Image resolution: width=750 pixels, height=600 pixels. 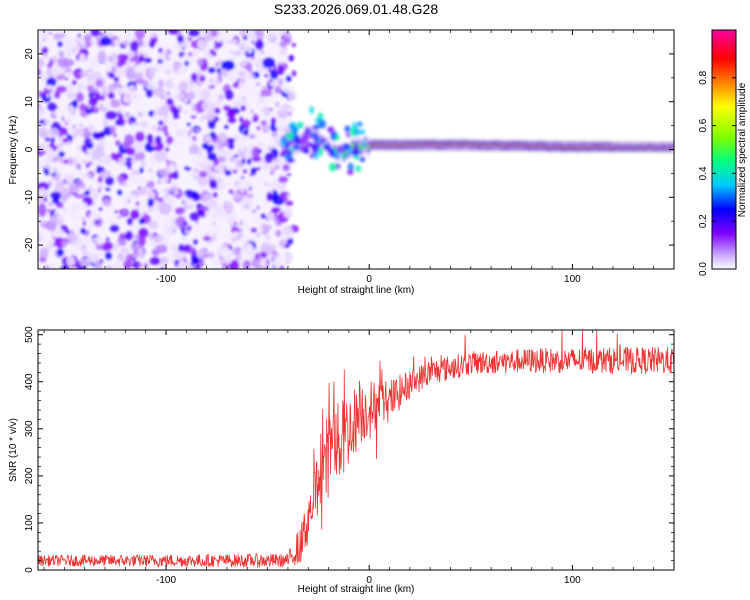 What do you see at coordinates (672, 146) in the screenshot?
I see `spectrogram-signal-blob` at bounding box center [672, 146].